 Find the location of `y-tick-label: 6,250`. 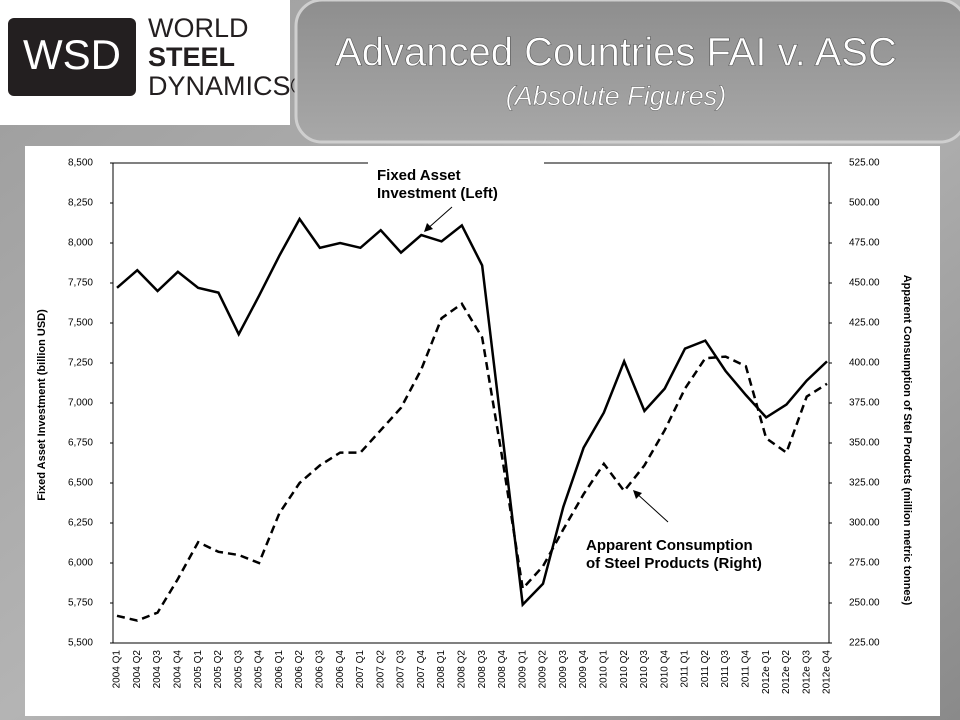

y-tick-label: 6,250 is located at coordinates (80, 523).